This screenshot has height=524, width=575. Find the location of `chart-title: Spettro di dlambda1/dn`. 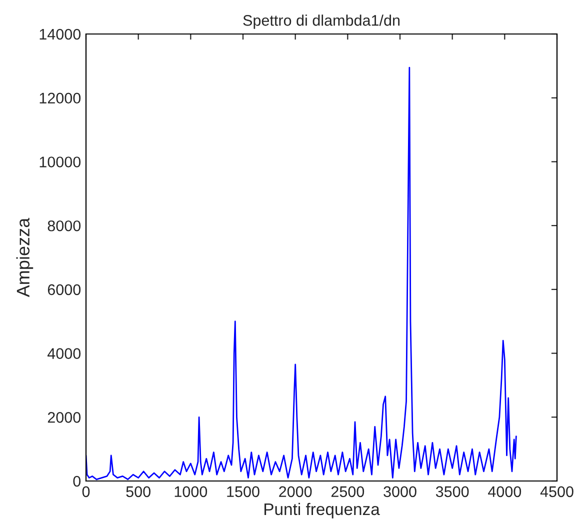

chart-title: Spettro di dlambda1/dn is located at coordinates (321, 21).